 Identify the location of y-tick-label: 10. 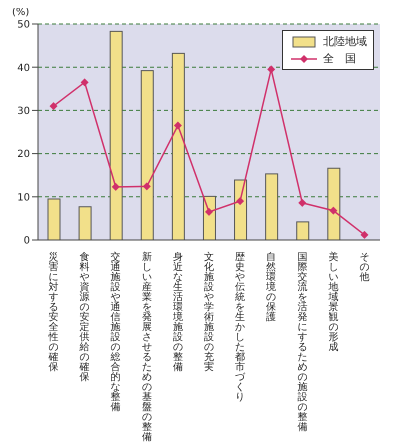
(23, 198).